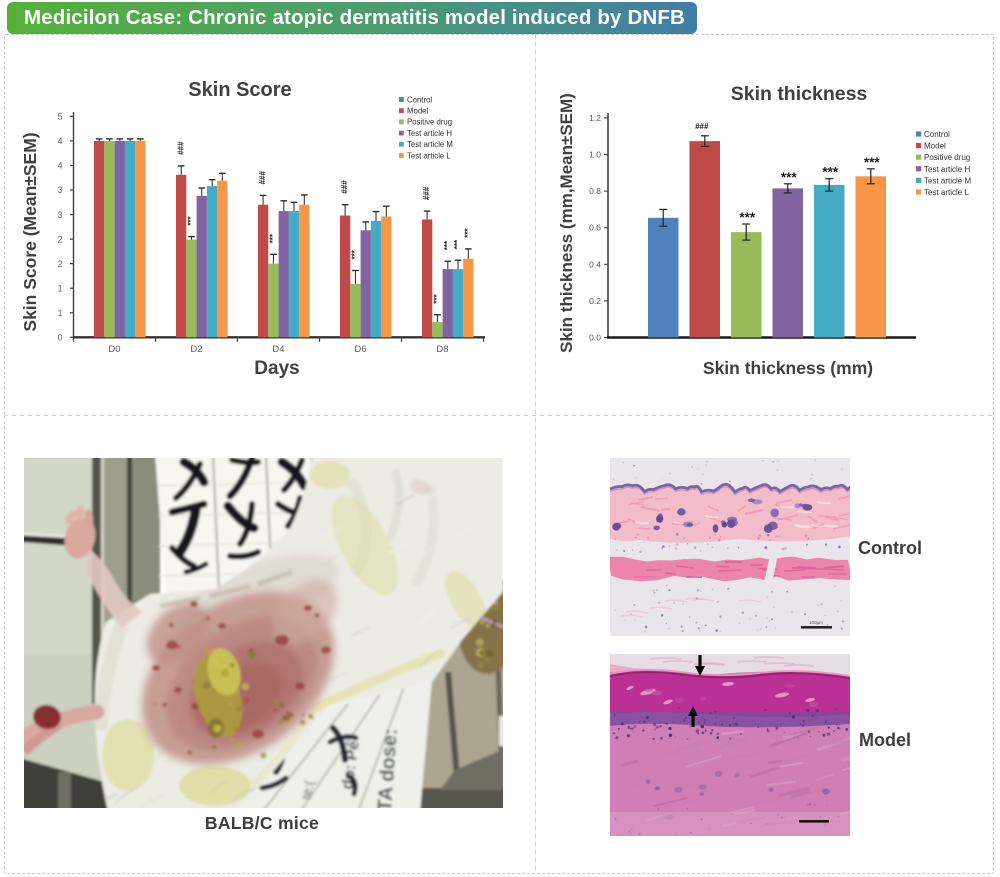  I want to click on svg-text: Skin Score, so click(239, 90).